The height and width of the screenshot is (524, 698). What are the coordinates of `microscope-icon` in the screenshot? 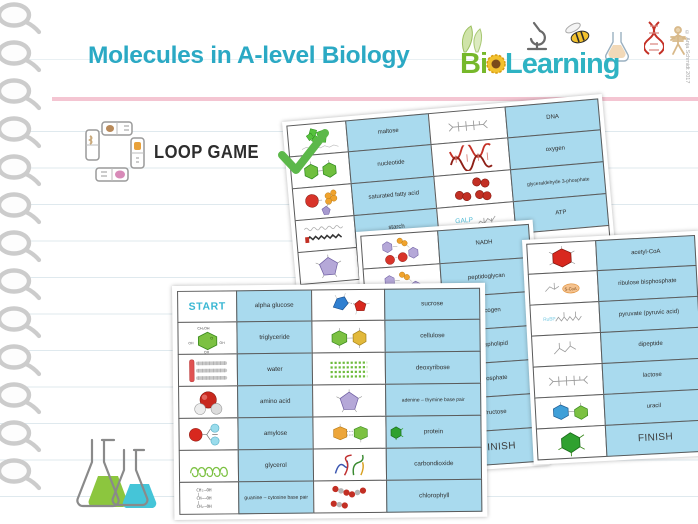 It's located at (537, 36).